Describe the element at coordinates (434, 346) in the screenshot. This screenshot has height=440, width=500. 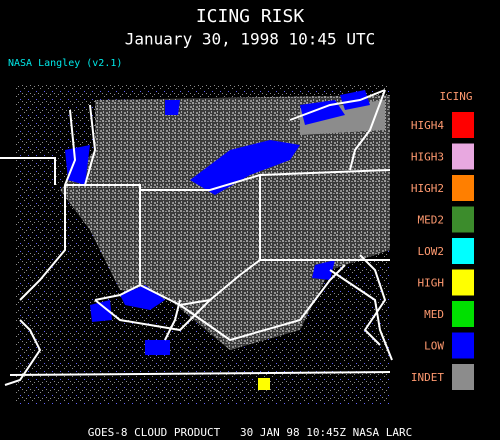
I see `legend-label: LOW` at that location.